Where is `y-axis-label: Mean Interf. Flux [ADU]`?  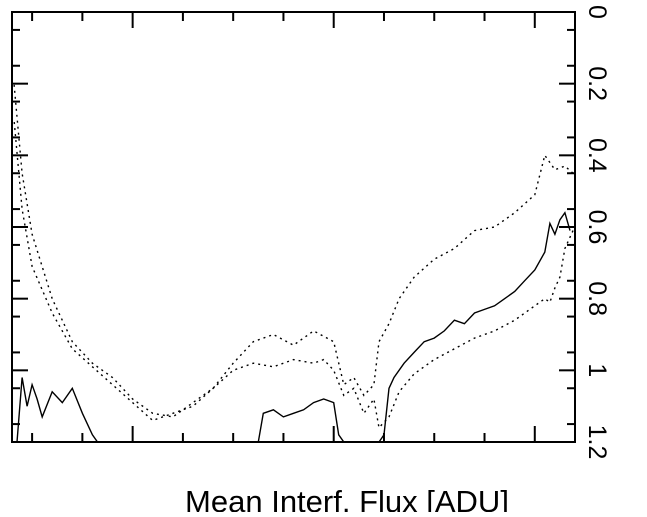
y-axis-label: Mean Interf. Flux [ADU] is located at coordinates (347, 498).